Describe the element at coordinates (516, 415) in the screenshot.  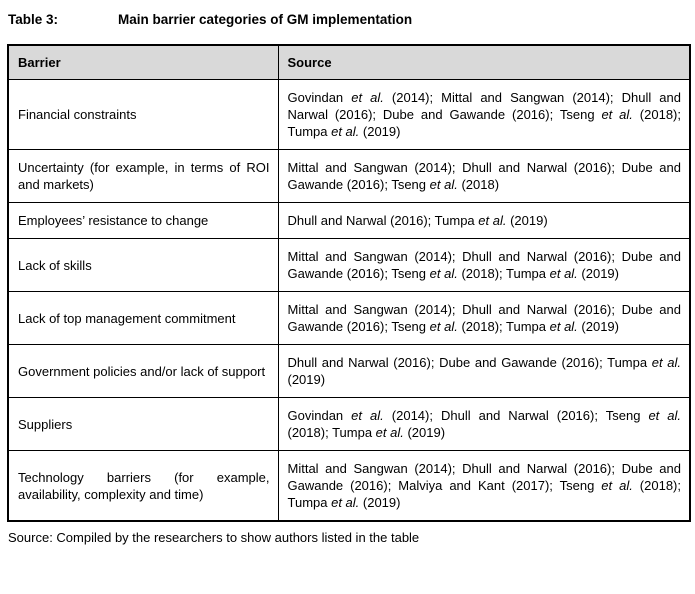
I see `citation-text: (2014); Dhull and Narwal (2016); Tseng` at that location.